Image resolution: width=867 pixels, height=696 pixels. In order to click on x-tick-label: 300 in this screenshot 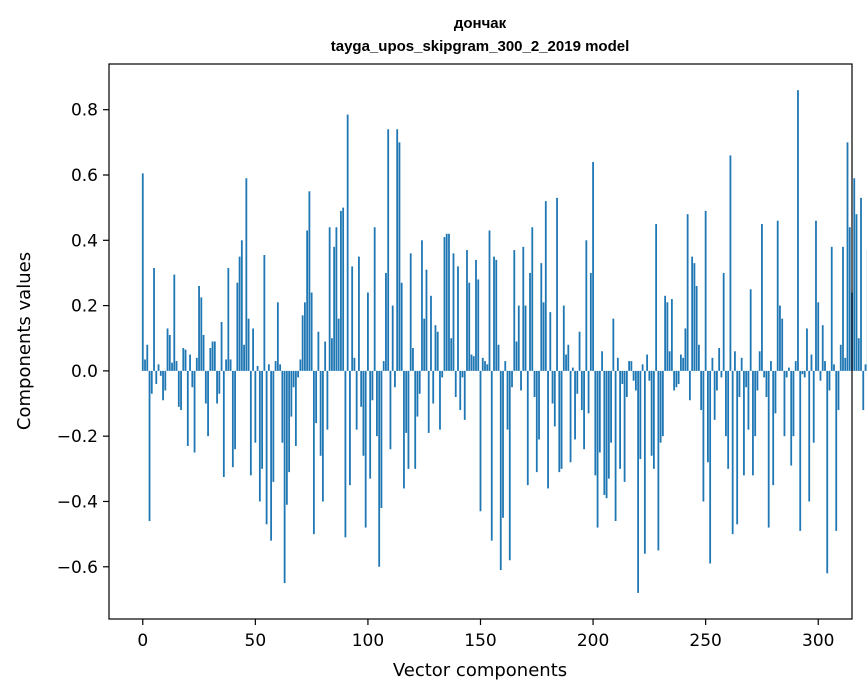, I will do `click(818, 641)`.